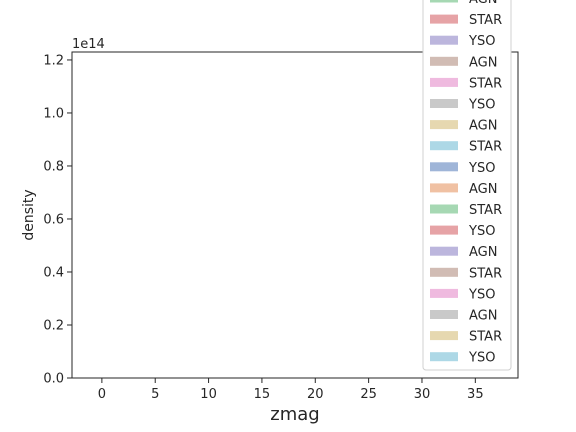 This screenshot has width=576, height=432. Describe the element at coordinates (208, 394) in the screenshot. I see `x-tick-label: 10` at that location.